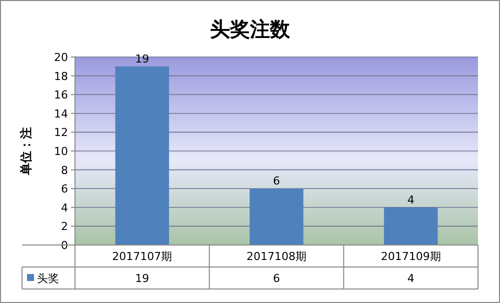  What do you see at coordinates (142, 256) in the screenshot?
I see `x-tick-label: 2017107期` at bounding box center [142, 256].